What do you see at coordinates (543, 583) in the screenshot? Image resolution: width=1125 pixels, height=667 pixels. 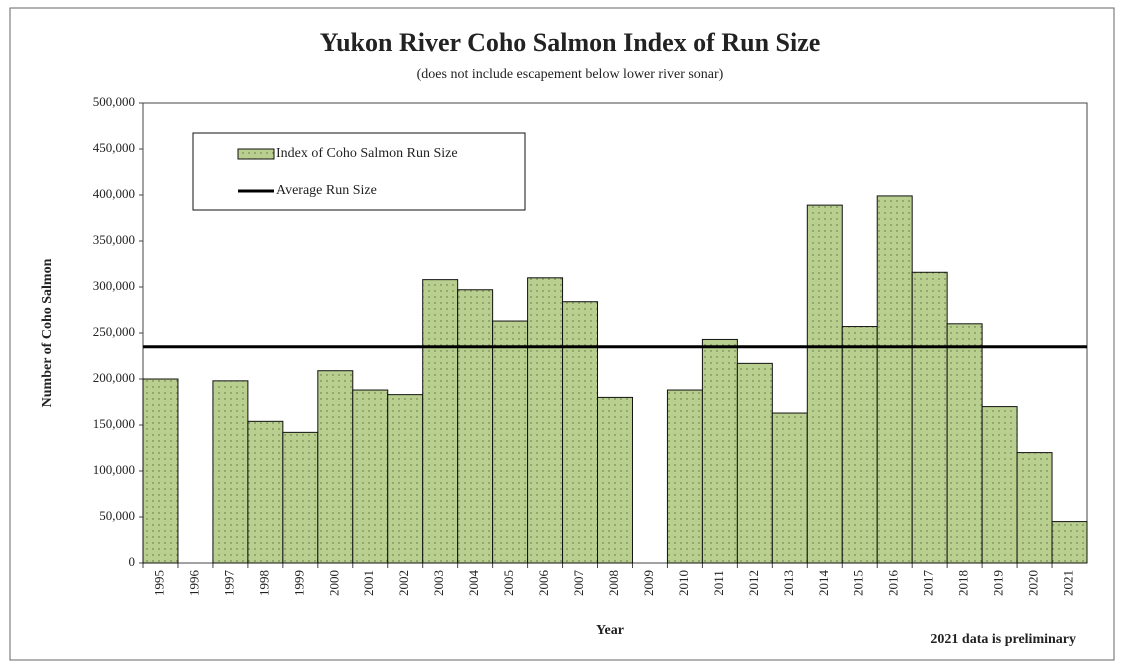 I see `x-tick-label: 2006` at bounding box center [543, 583].